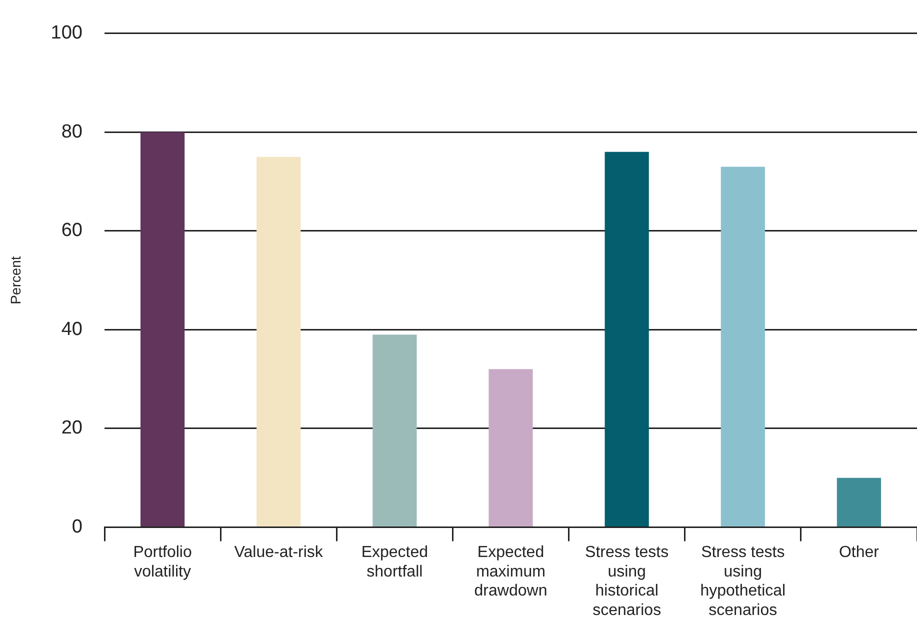 The height and width of the screenshot is (626, 917). Describe the element at coordinates (279, 553) in the screenshot. I see `x-tick-label: Value-at-risk` at that location.